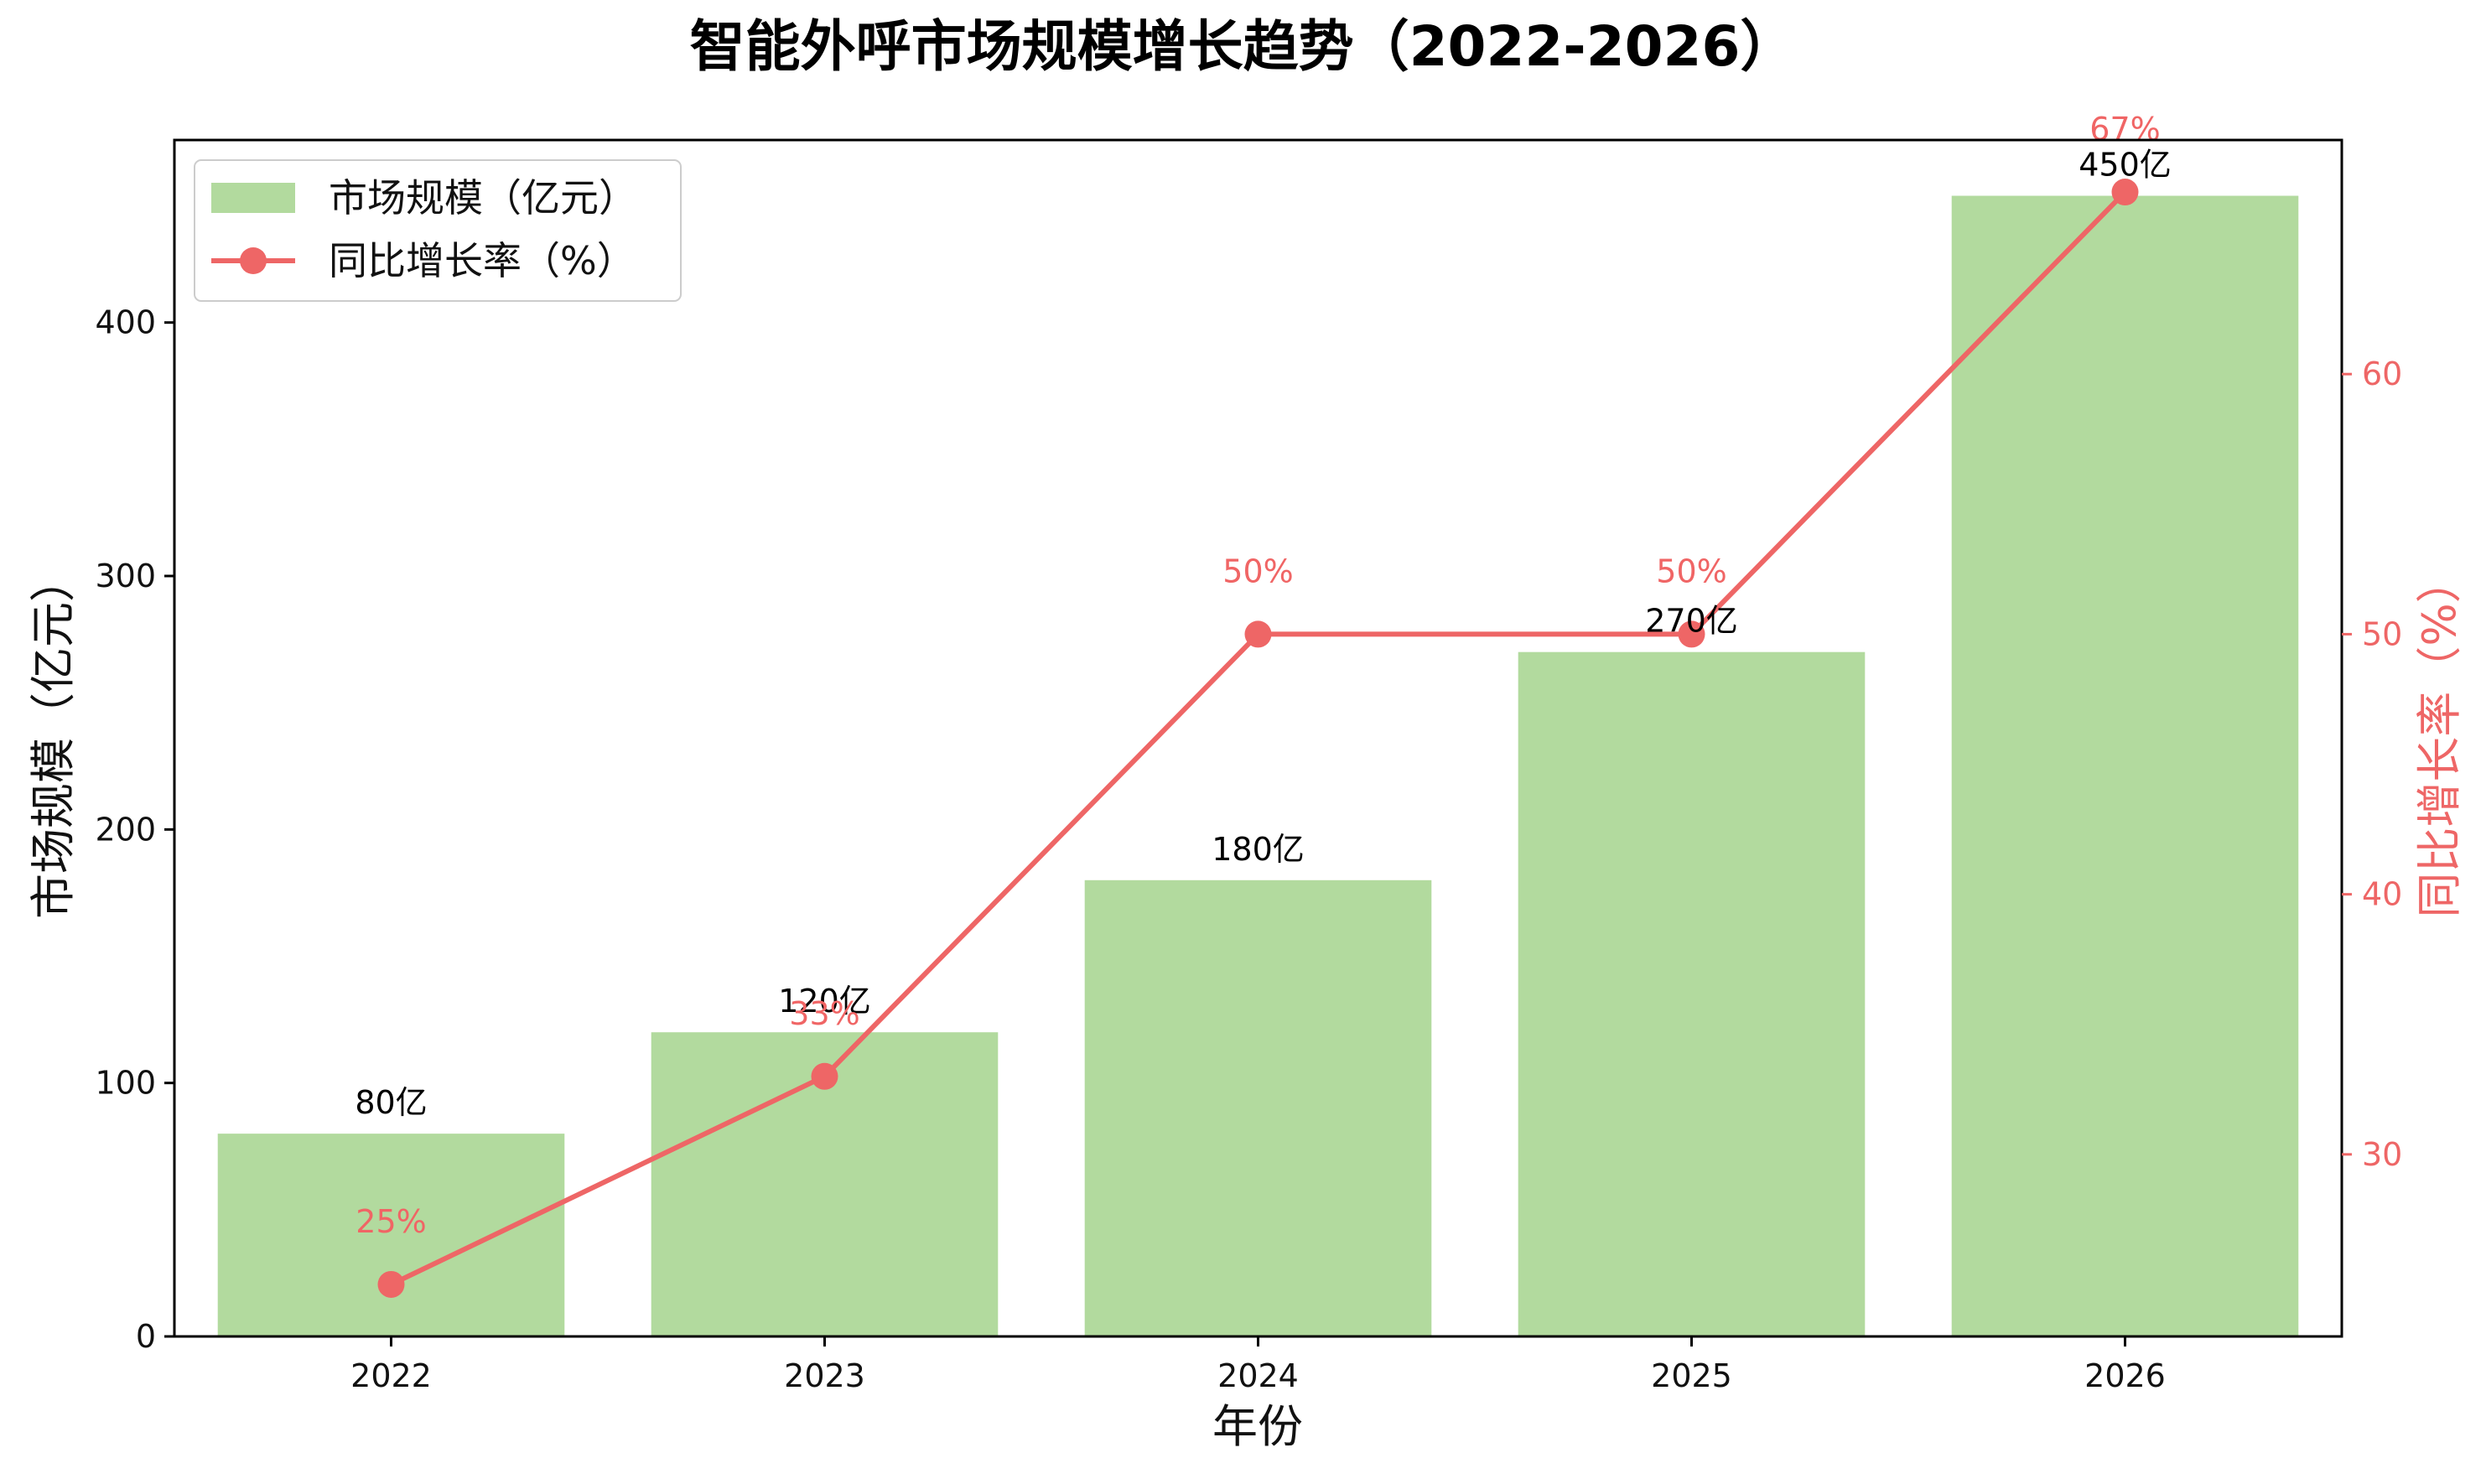 This screenshot has width=2486, height=1484. I want to click on bar-value-label-2023: 120亿, so click(824, 1001).